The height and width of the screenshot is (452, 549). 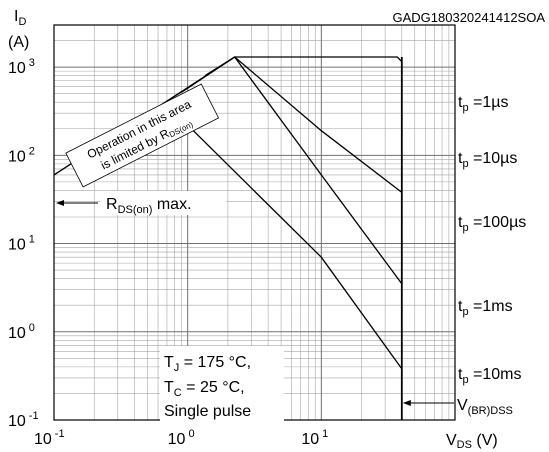 I want to click on y-tick-label: 10 0, so click(x=21, y=332).